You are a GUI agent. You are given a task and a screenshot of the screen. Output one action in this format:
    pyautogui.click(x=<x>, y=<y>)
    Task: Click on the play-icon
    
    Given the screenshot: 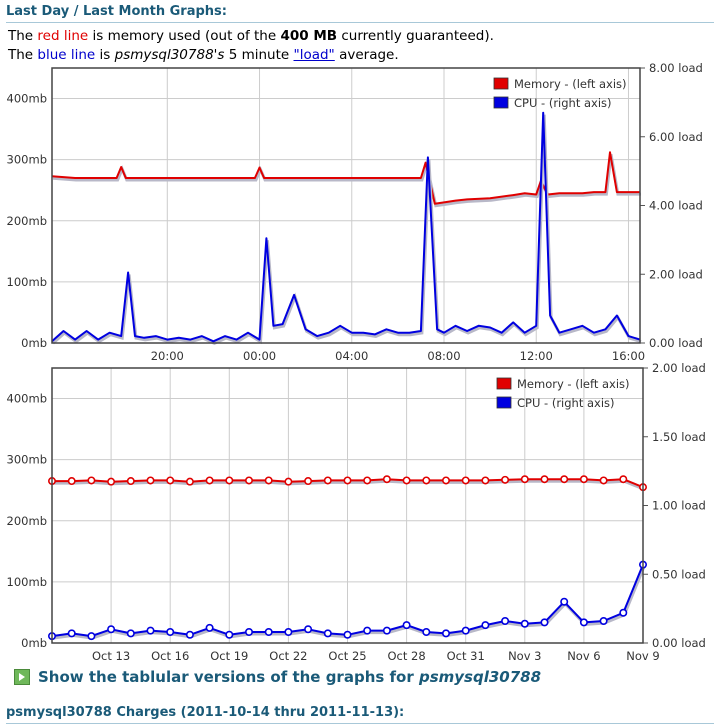 What is the action you would take?
    pyautogui.click(x=22, y=677)
    